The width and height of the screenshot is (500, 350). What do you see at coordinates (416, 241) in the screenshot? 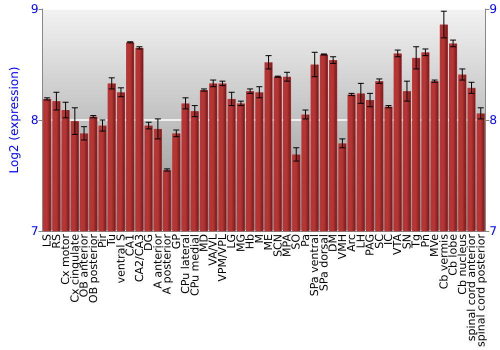
I see `x-tick-label: Tg` at bounding box center [416, 241].